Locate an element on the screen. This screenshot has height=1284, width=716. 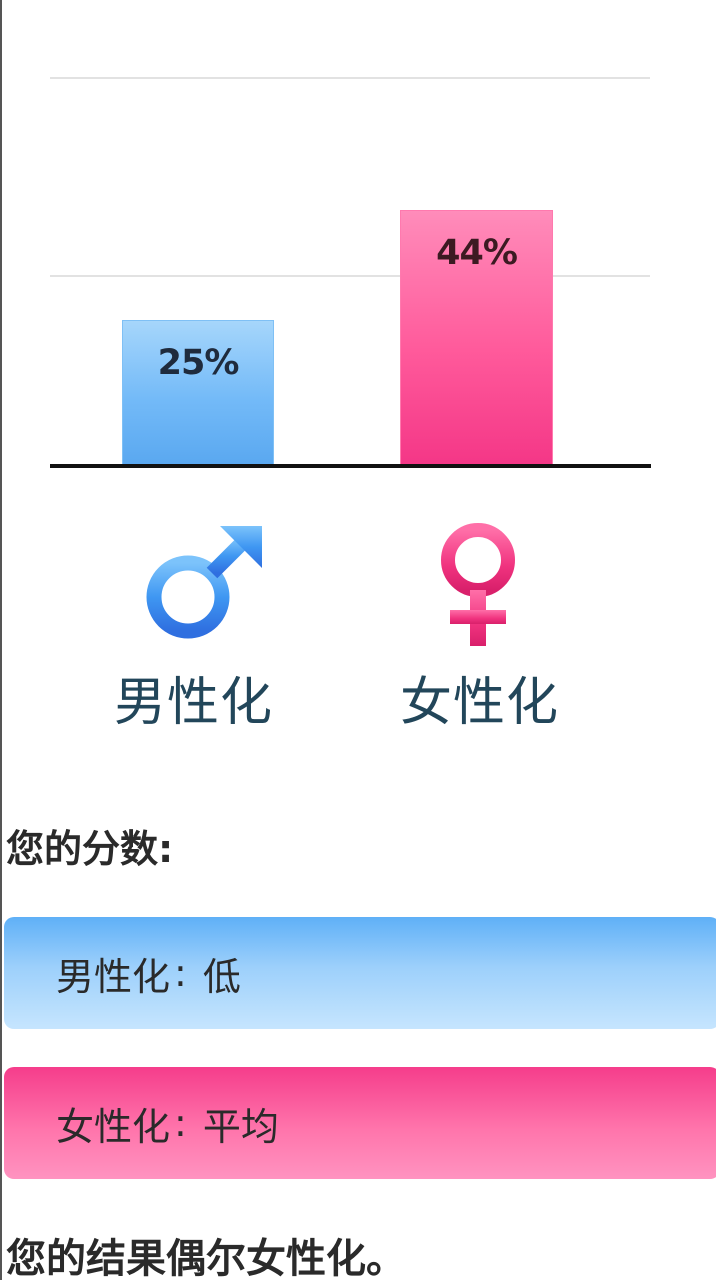
category-label-feminine: 女性化 is located at coordinates (479, 697).